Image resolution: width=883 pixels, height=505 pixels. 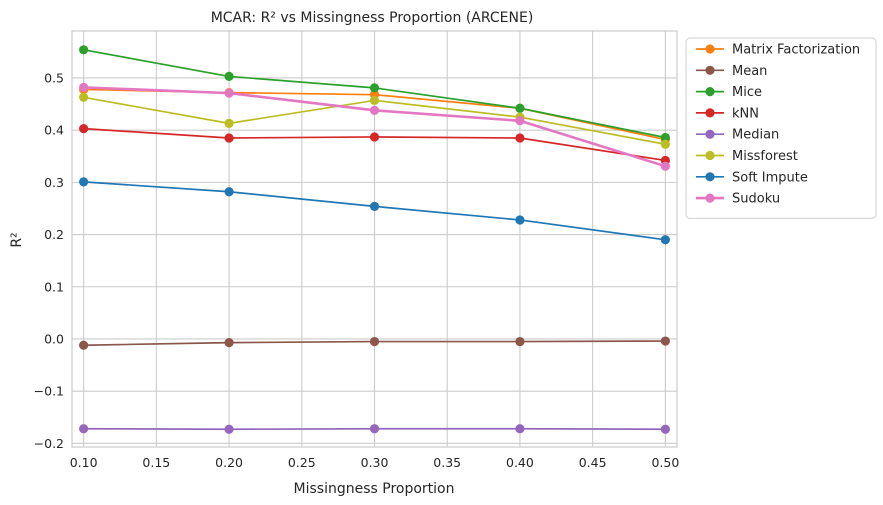 What do you see at coordinates (749, 71) in the screenshot?
I see `legend-label: Mean` at bounding box center [749, 71].